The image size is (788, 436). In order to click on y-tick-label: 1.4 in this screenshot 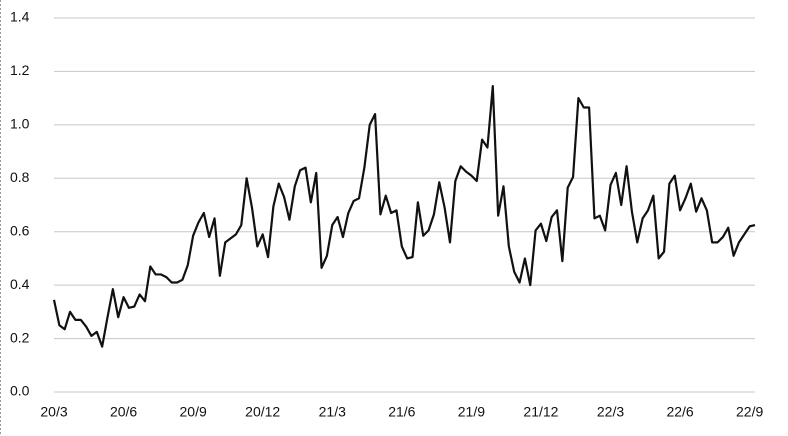, I will do `click(20, 17)`.